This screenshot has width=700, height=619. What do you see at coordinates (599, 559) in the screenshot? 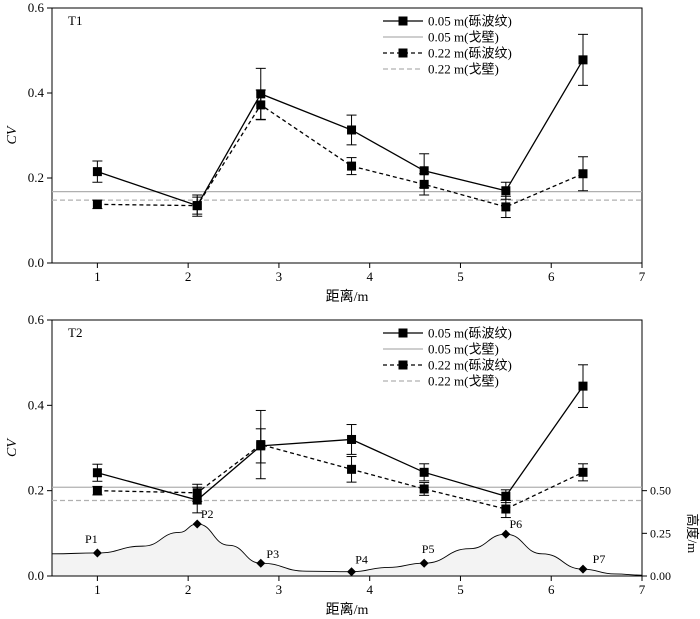
I see `height-point-label: P7` at bounding box center [599, 559].